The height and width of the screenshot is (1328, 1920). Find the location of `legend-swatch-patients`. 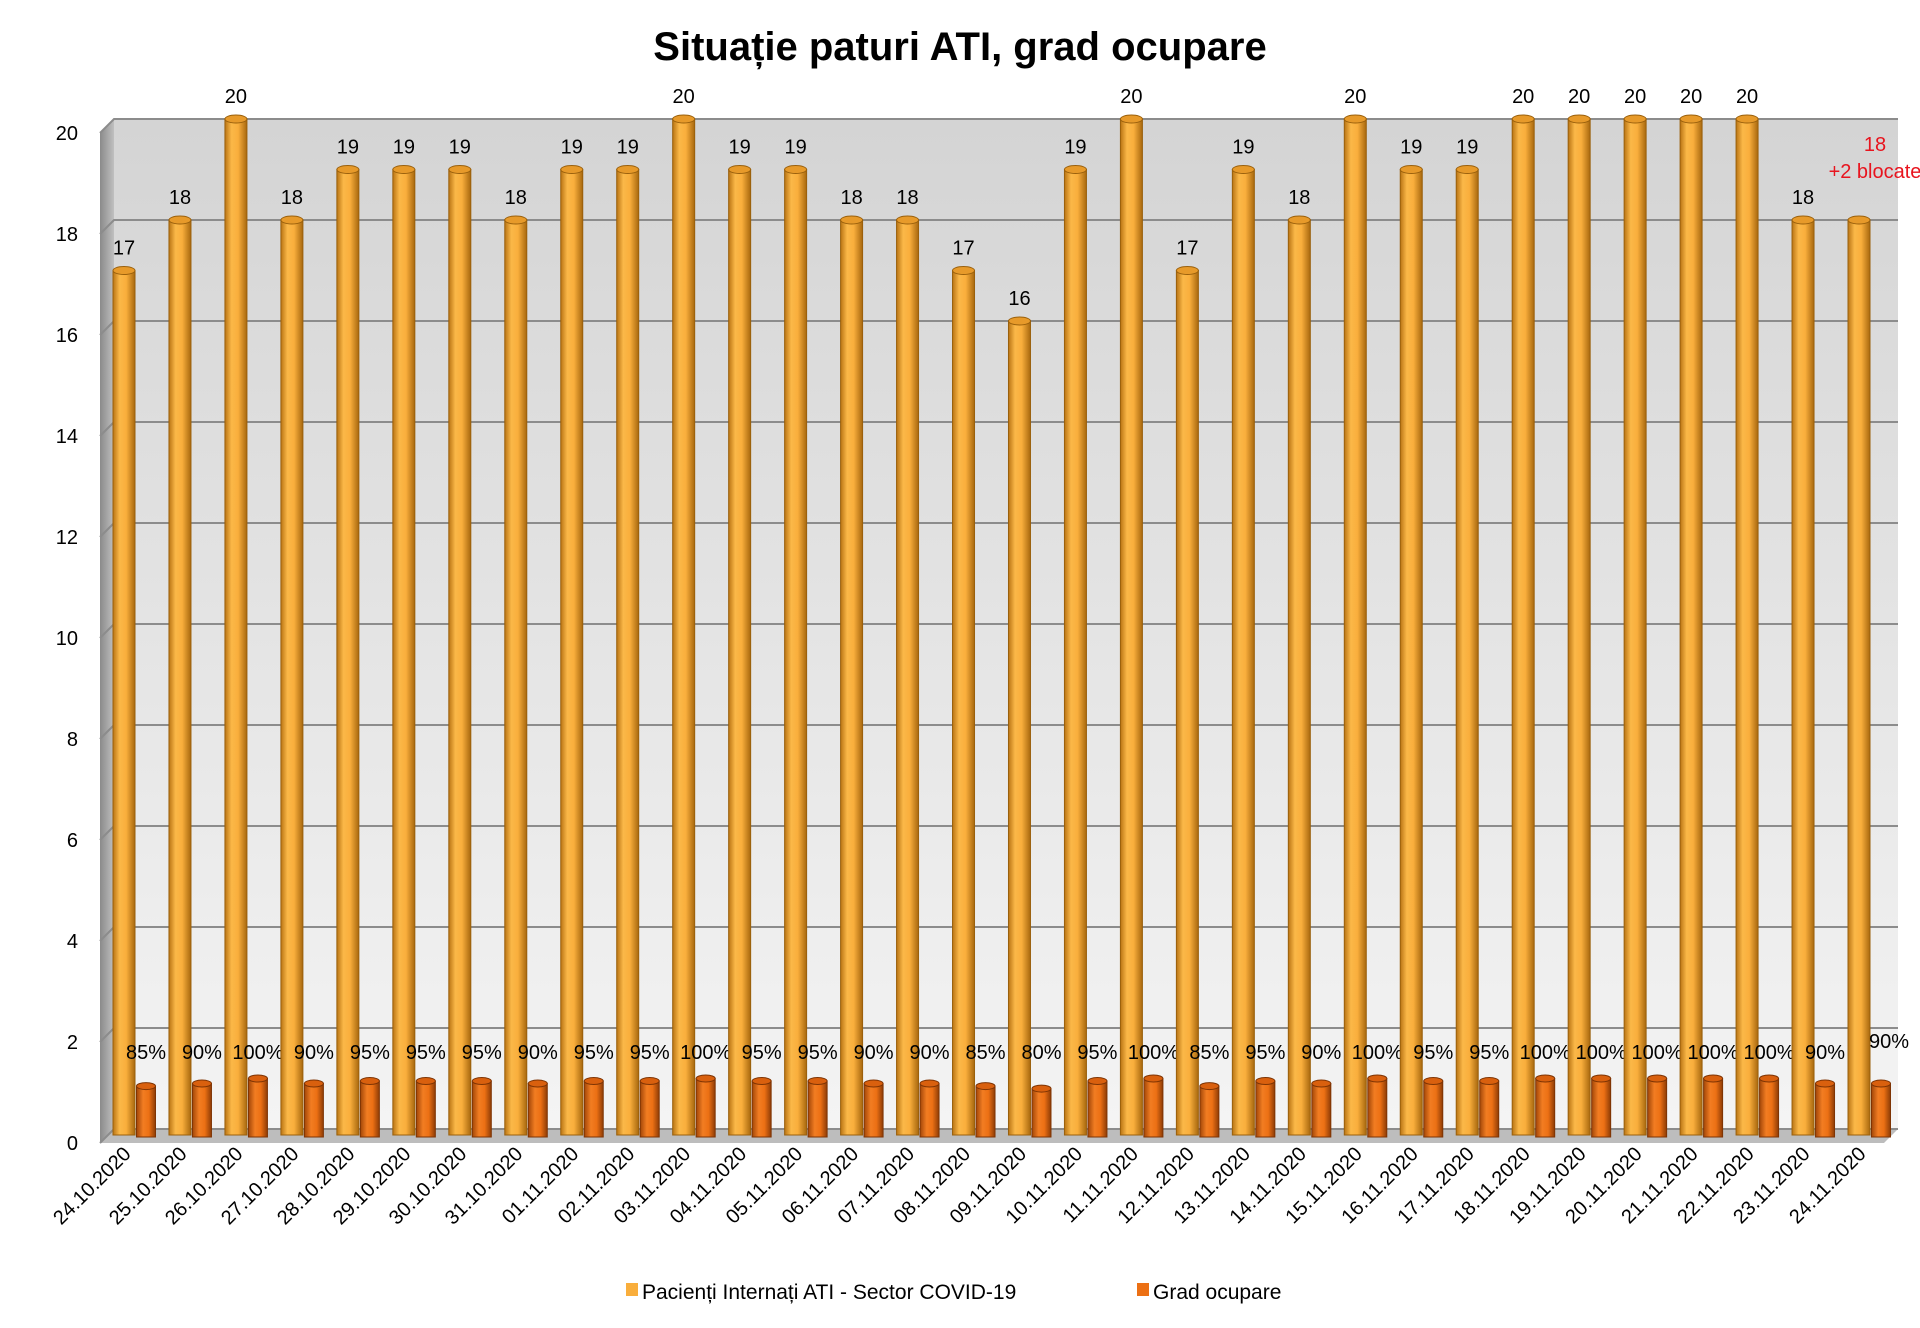

legend-swatch-patients is located at coordinates (632, 1289).